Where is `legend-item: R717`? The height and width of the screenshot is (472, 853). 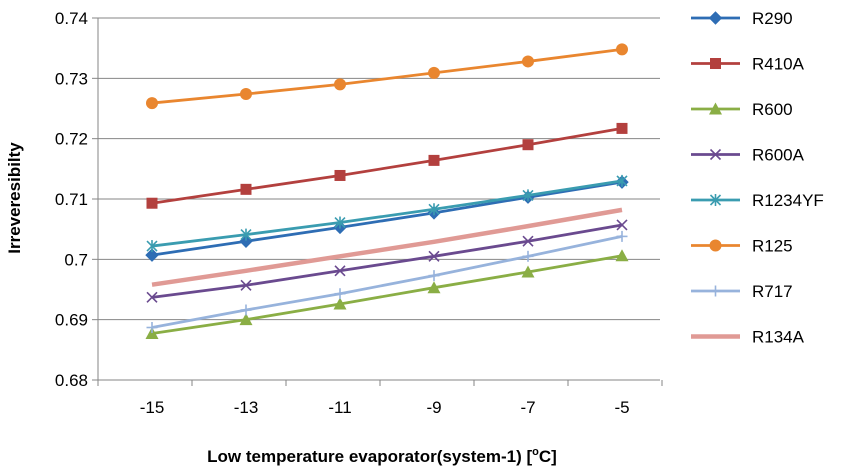 legend-item: R717 is located at coordinates (742, 291).